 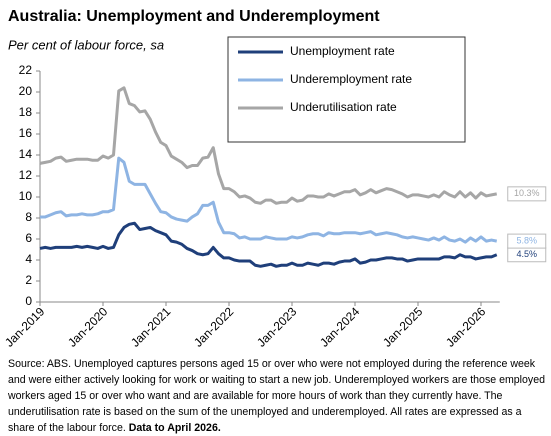 I want to click on chart-subtitle: Per cent of labour force, sa, so click(x=86, y=44).